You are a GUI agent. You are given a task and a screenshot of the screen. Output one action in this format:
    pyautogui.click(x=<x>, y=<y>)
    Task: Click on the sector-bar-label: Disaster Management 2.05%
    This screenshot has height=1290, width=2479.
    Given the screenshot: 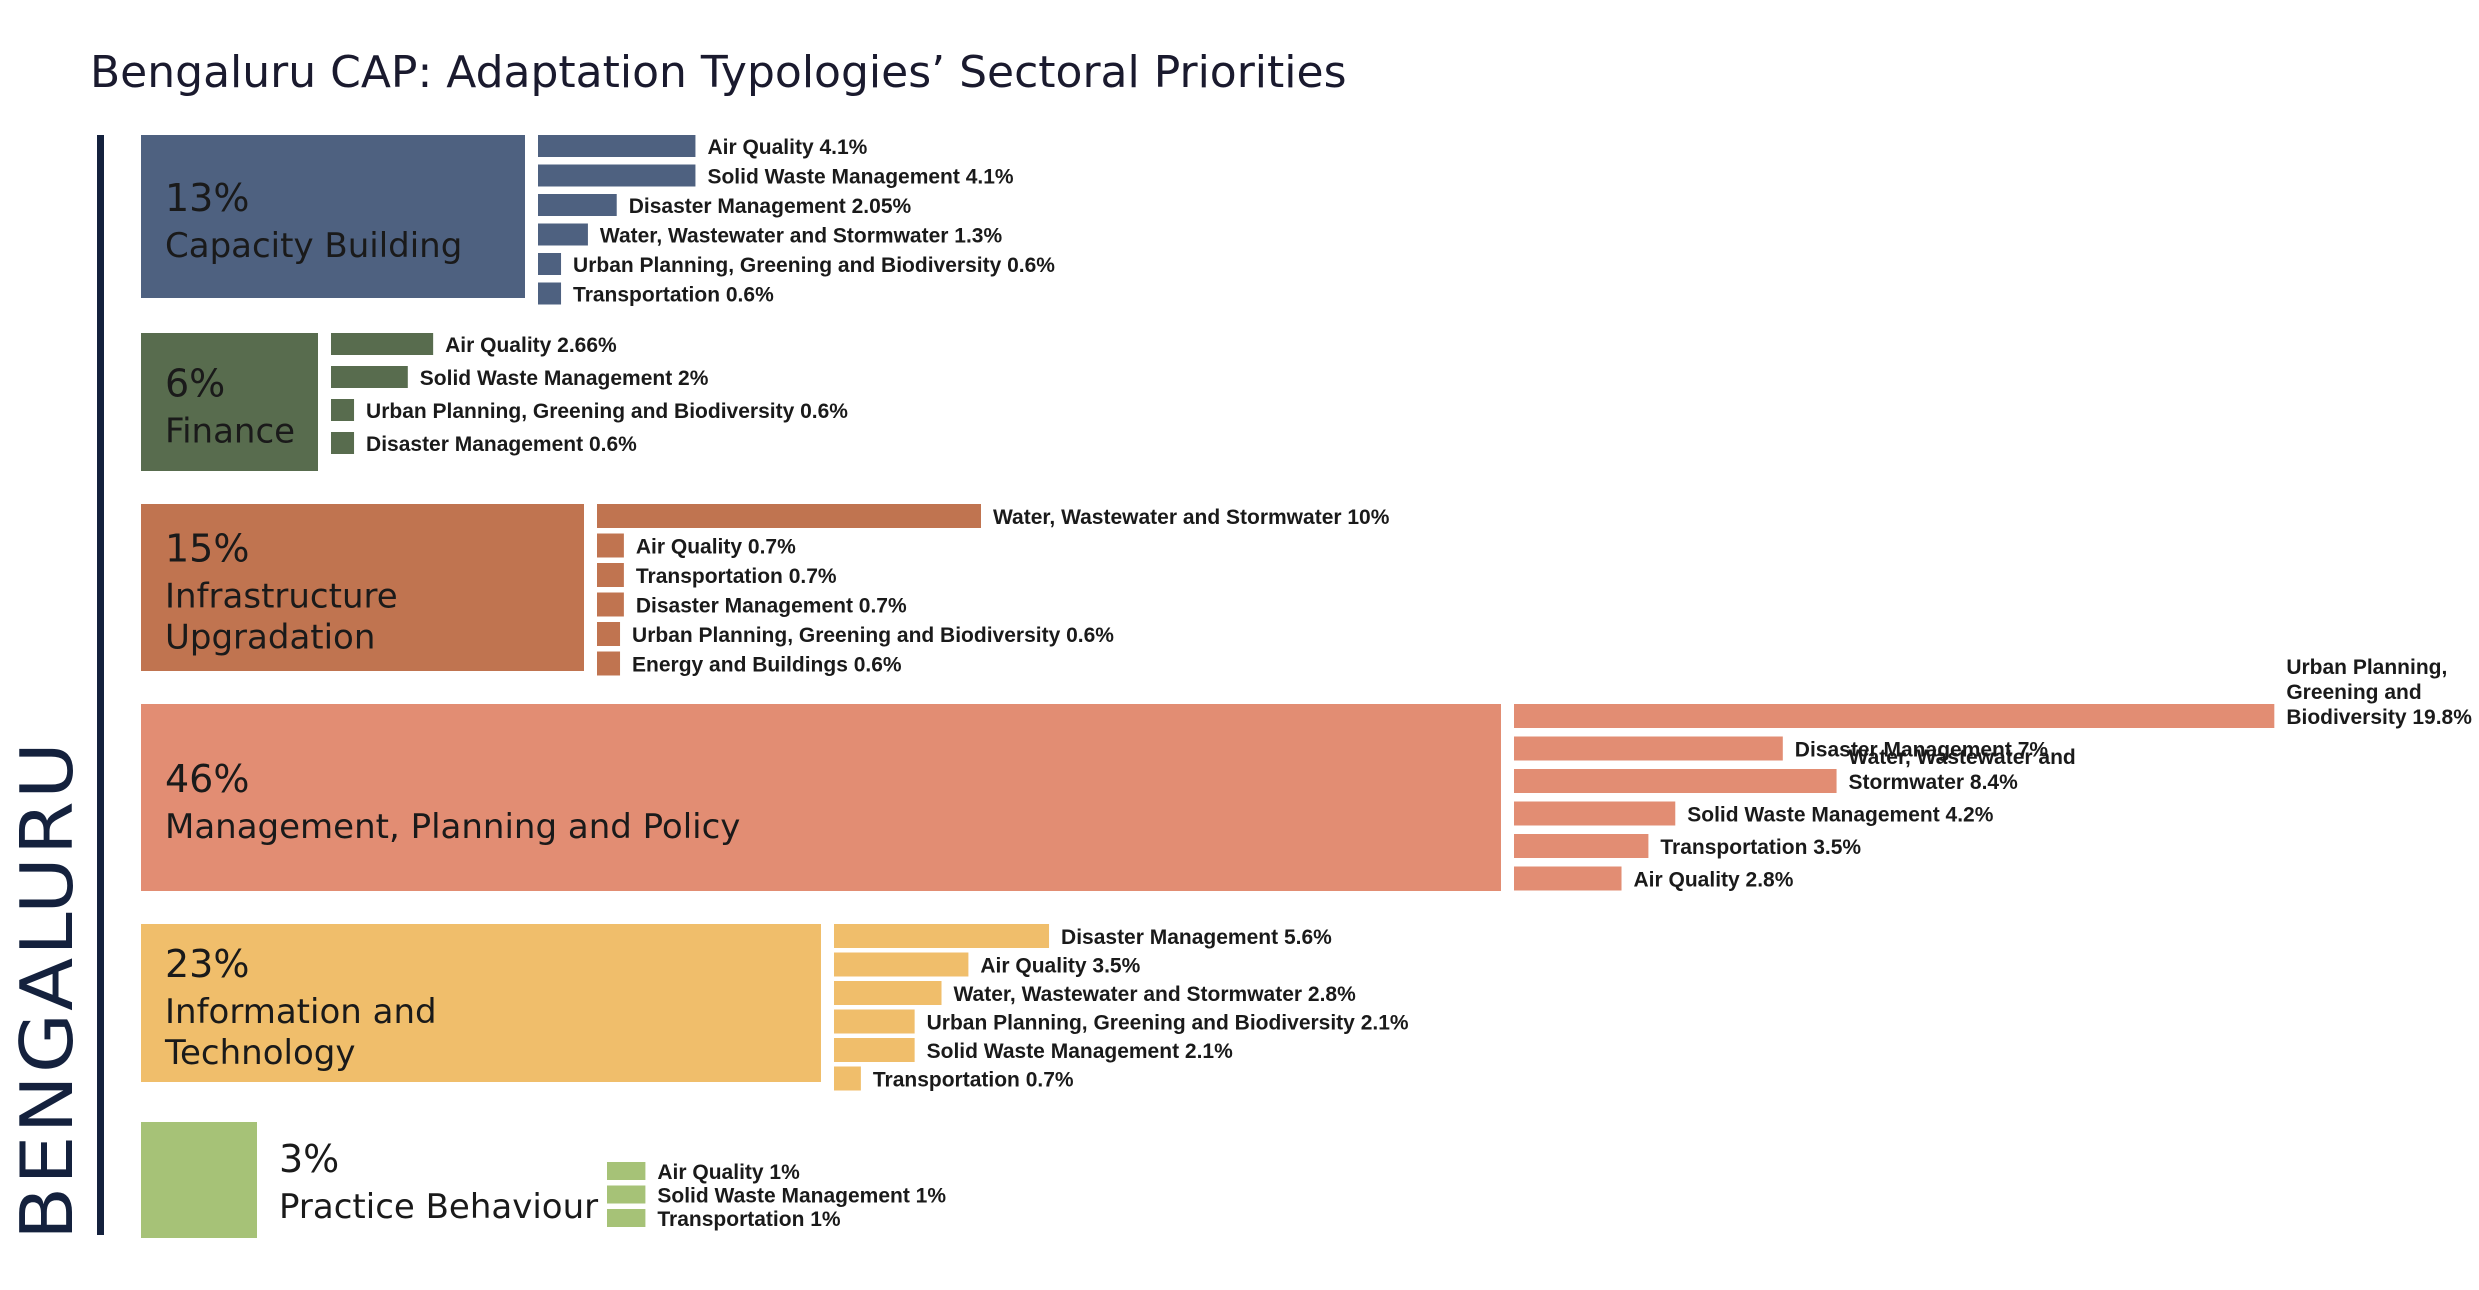 What is the action you would take?
    pyautogui.click(x=770, y=206)
    